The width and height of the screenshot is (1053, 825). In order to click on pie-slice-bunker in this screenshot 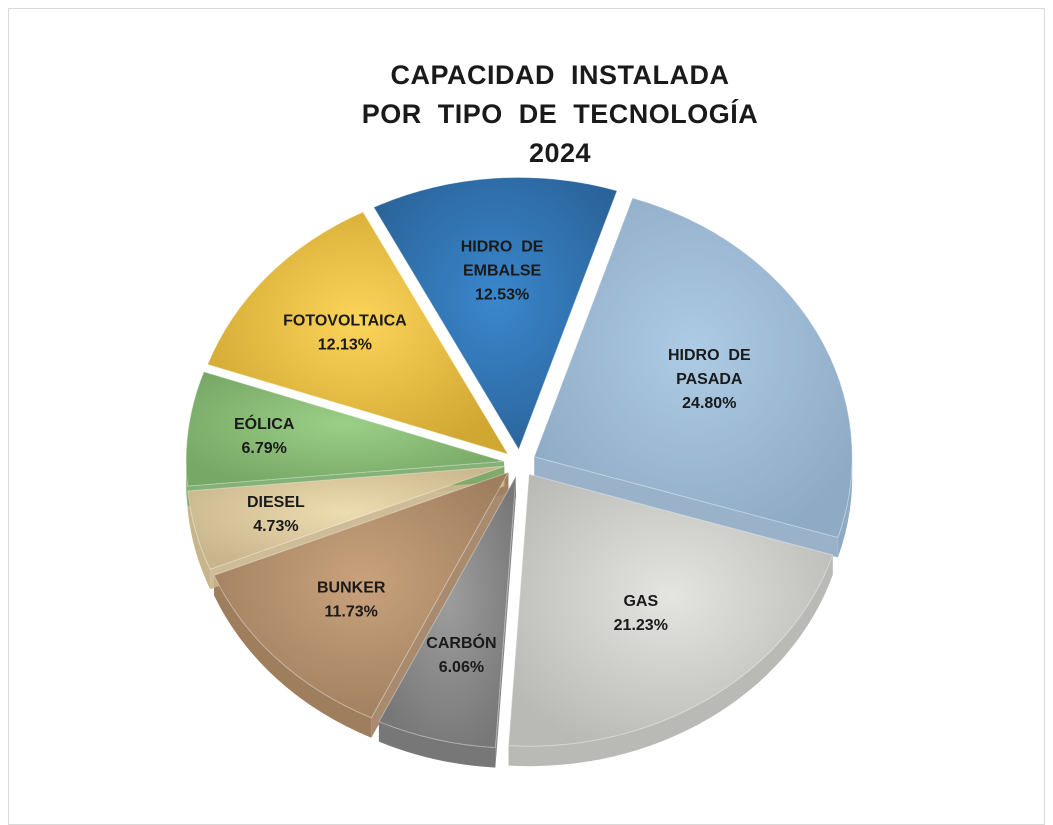, I will do `click(361, 595)`.